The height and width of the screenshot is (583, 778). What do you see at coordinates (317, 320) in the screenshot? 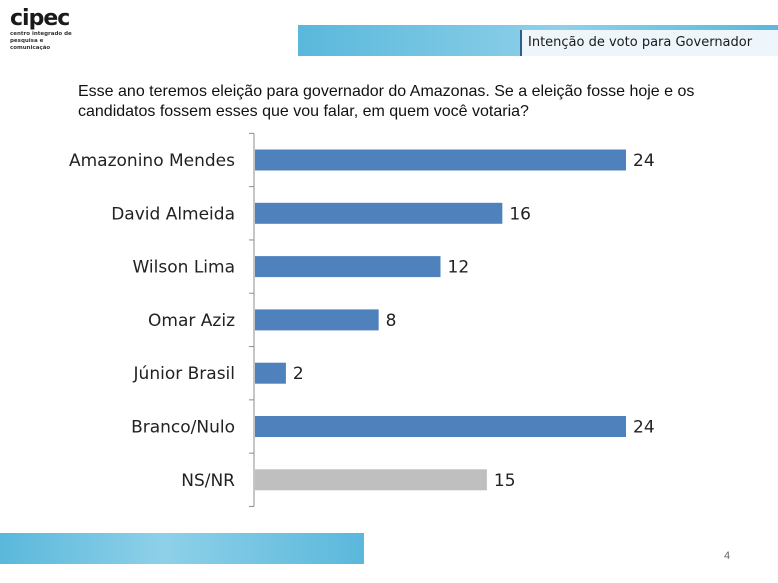
I see `bar-omar-aziz` at bounding box center [317, 320].